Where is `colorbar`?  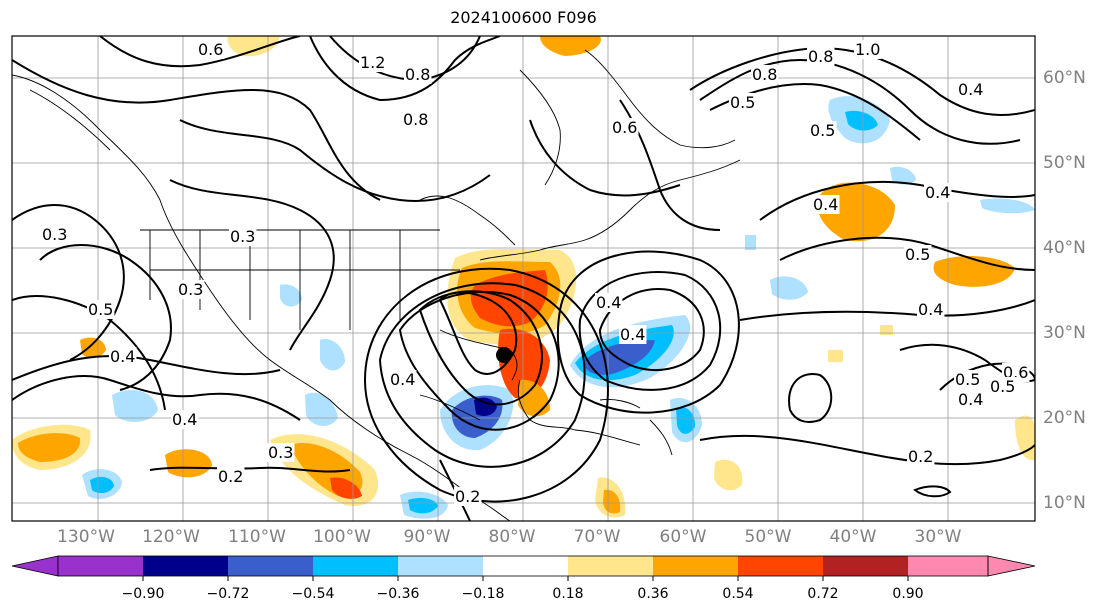 colorbar is located at coordinates (523, 568).